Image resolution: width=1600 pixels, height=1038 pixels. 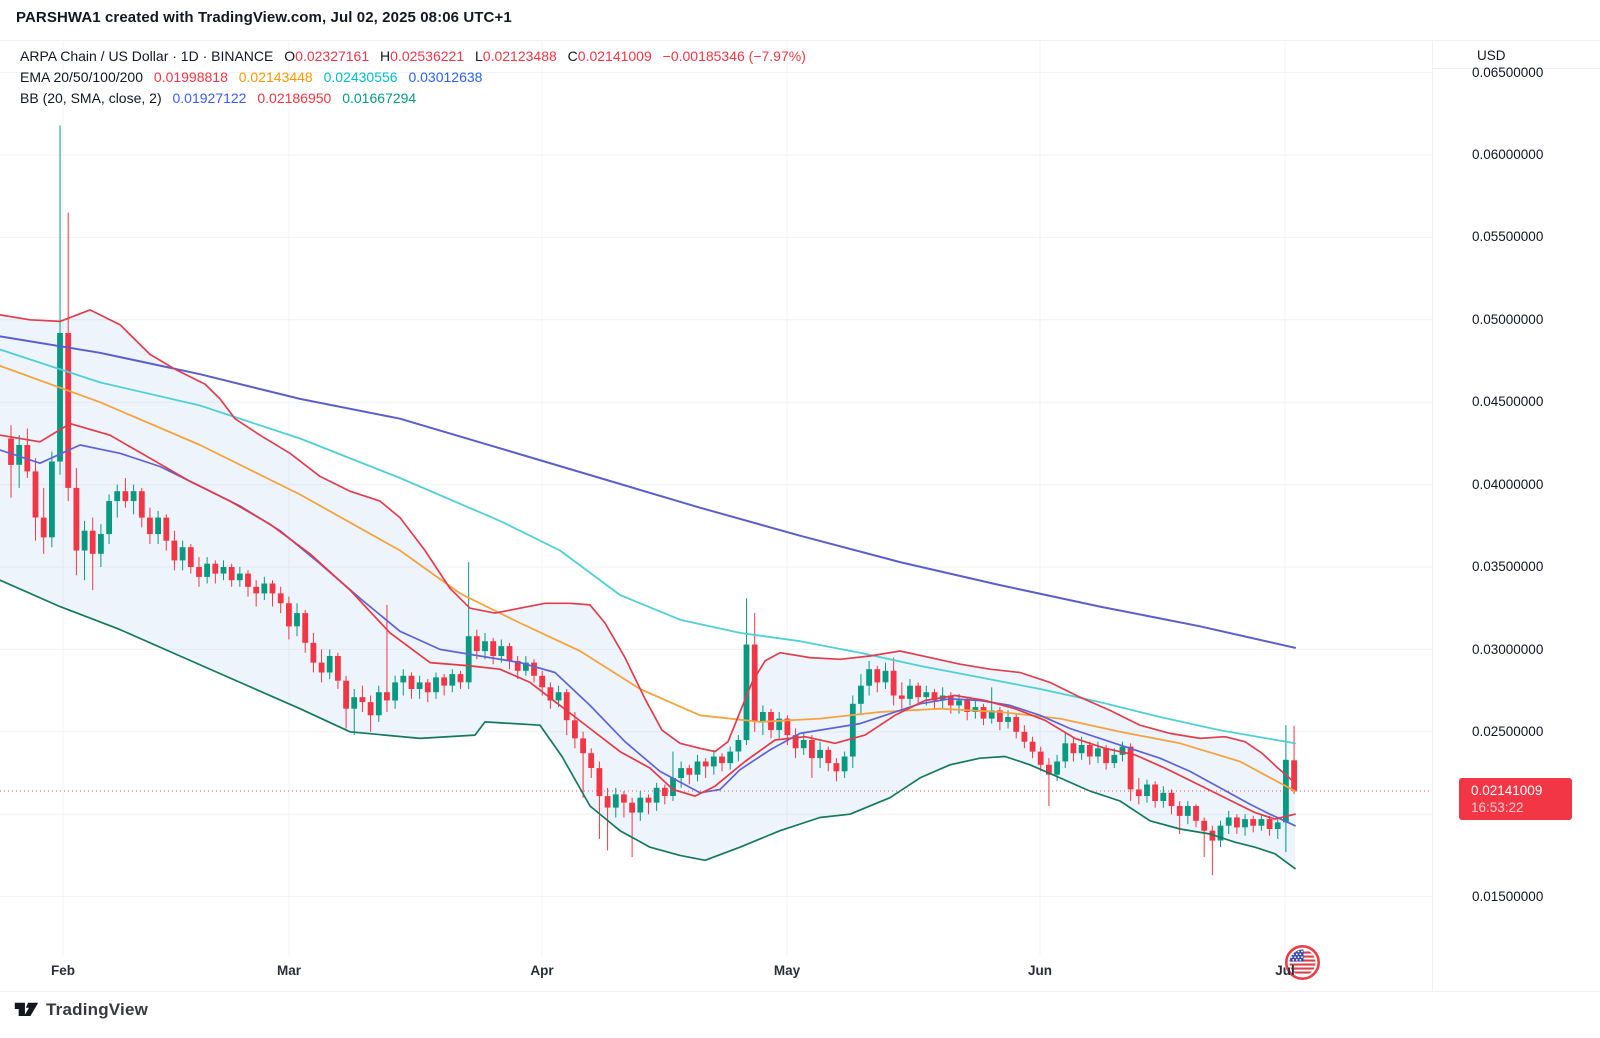 I want to click on month-label: Jun, so click(x=1040, y=970).